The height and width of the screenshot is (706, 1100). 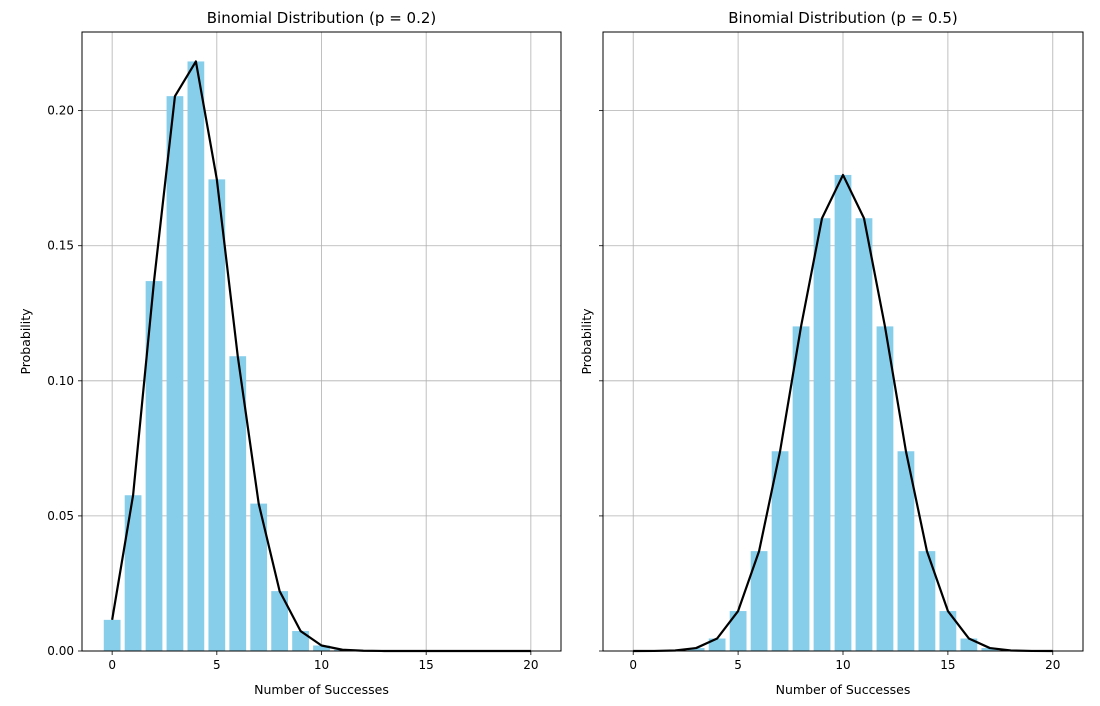 I want to click on chart-title: Binomial Distribution (p = 0.5), so click(x=843, y=18).